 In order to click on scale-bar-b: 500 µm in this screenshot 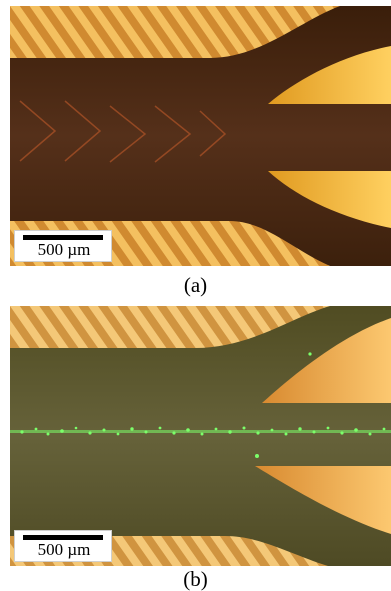, I will do `click(63, 546)`.